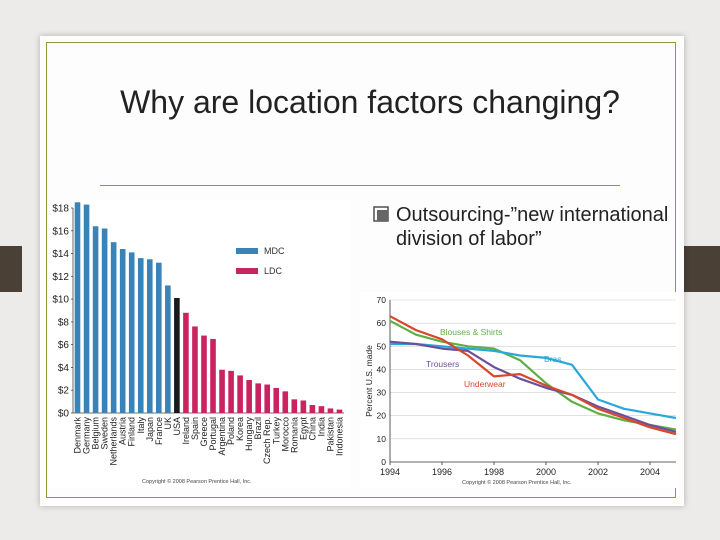 The image size is (720, 540). What do you see at coordinates (369, 381) in the screenshot?
I see `y-axis-label: Percent U.S. made` at bounding box center [369, 381].